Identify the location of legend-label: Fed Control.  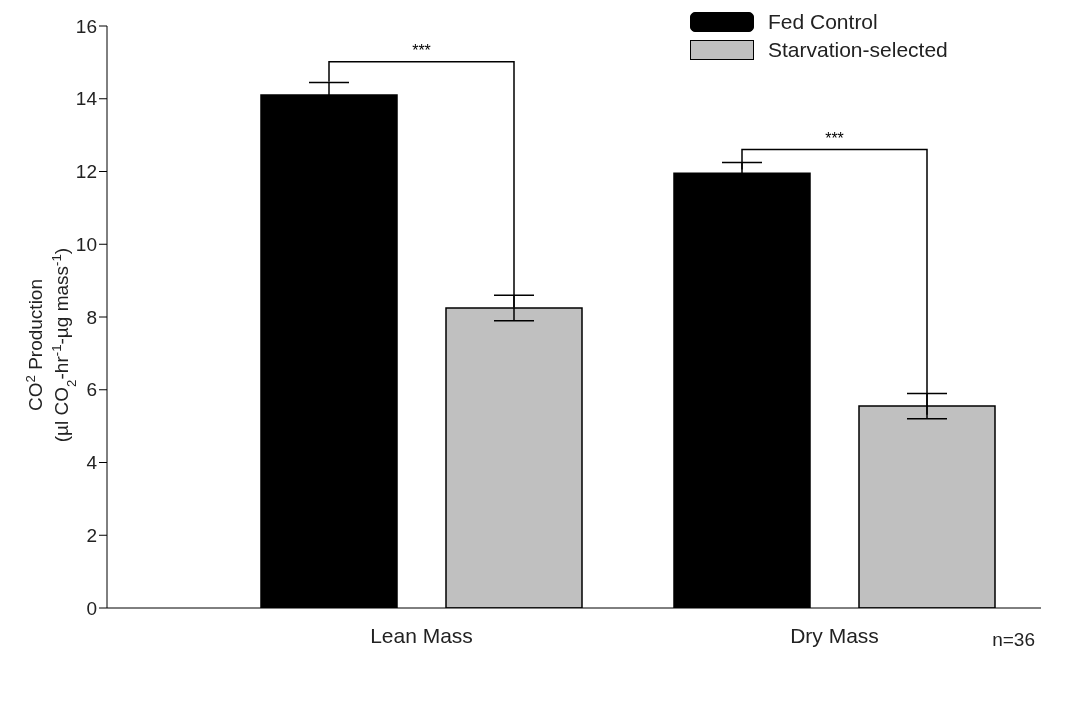
(823, 22).